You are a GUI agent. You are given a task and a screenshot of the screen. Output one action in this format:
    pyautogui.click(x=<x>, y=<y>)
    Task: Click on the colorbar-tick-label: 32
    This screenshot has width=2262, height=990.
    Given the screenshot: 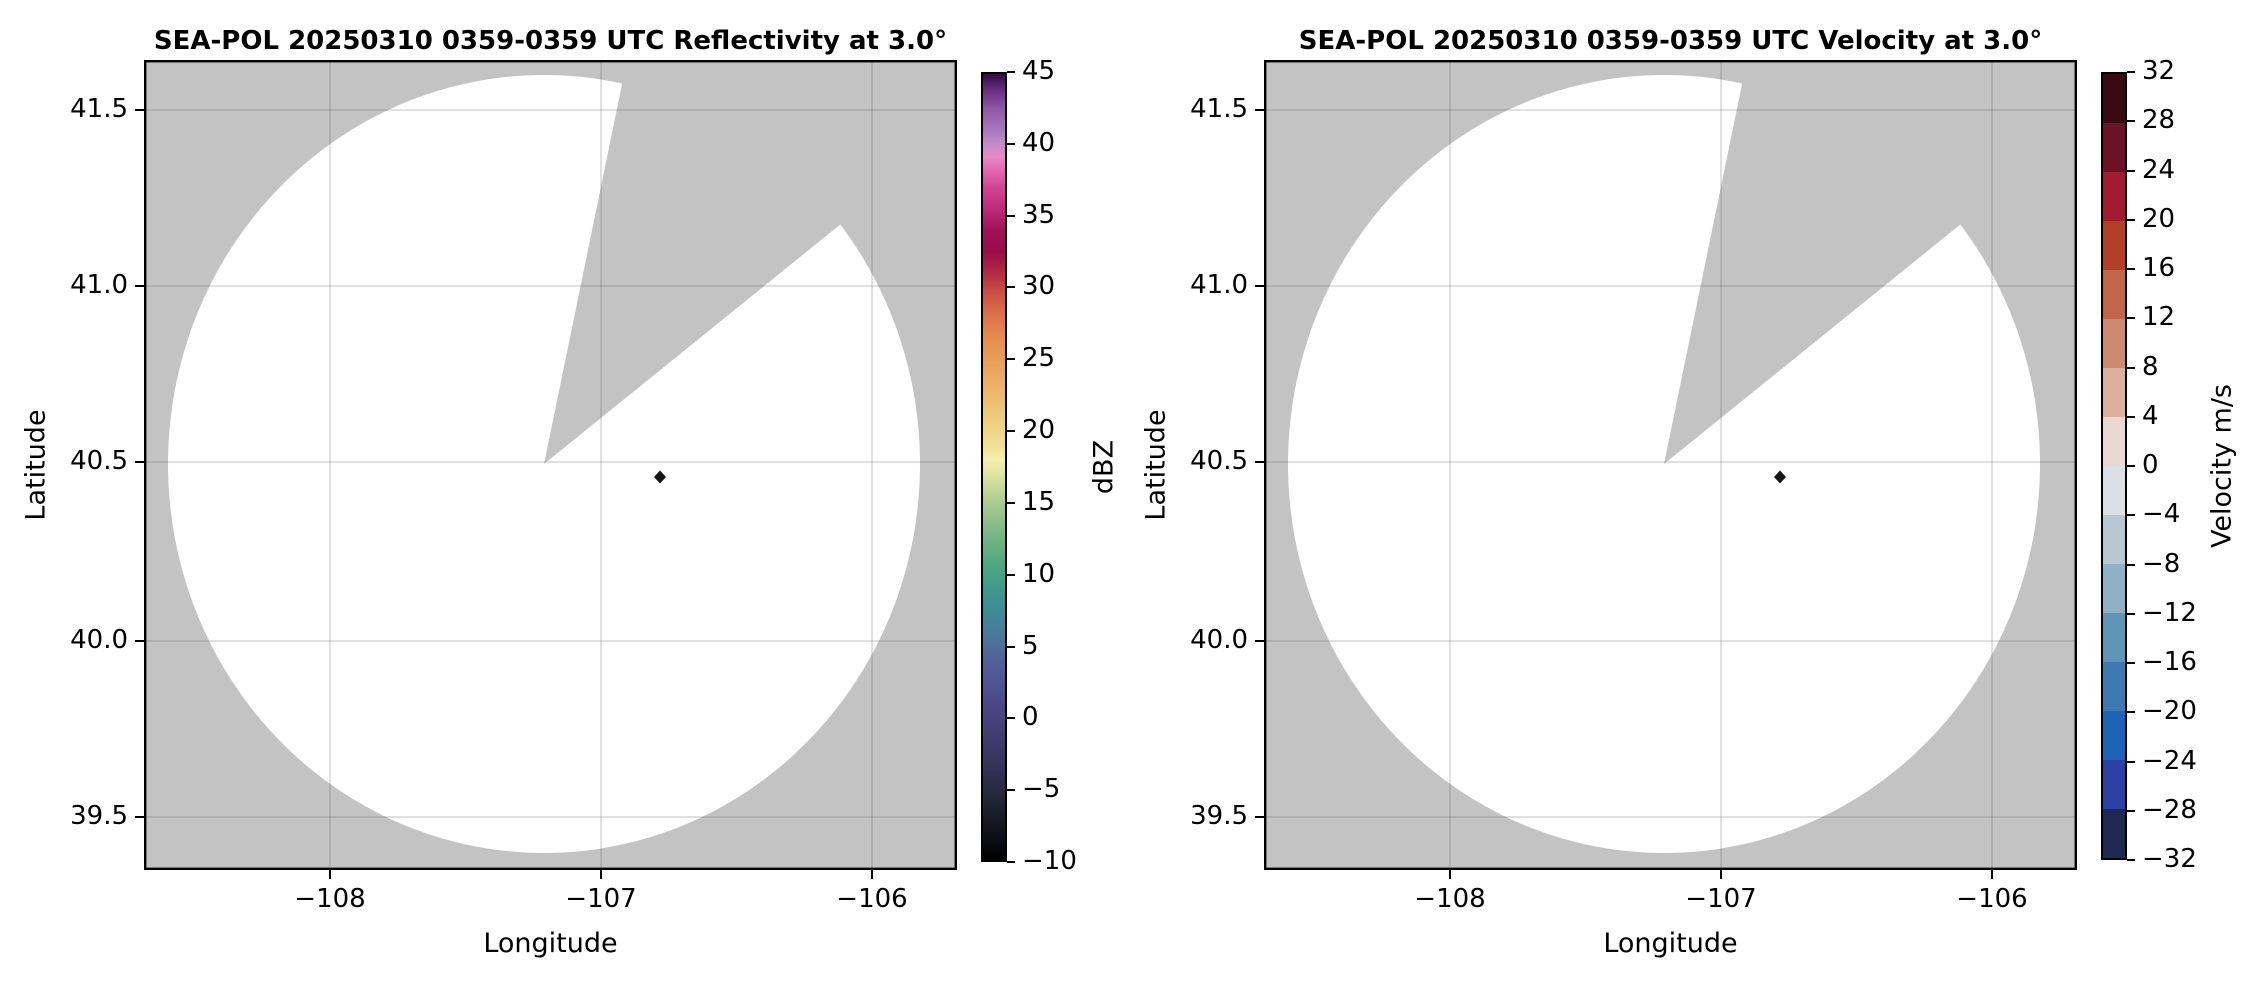 What is the action you would take?
    pyautogui.click(x=2159, y=71)
    